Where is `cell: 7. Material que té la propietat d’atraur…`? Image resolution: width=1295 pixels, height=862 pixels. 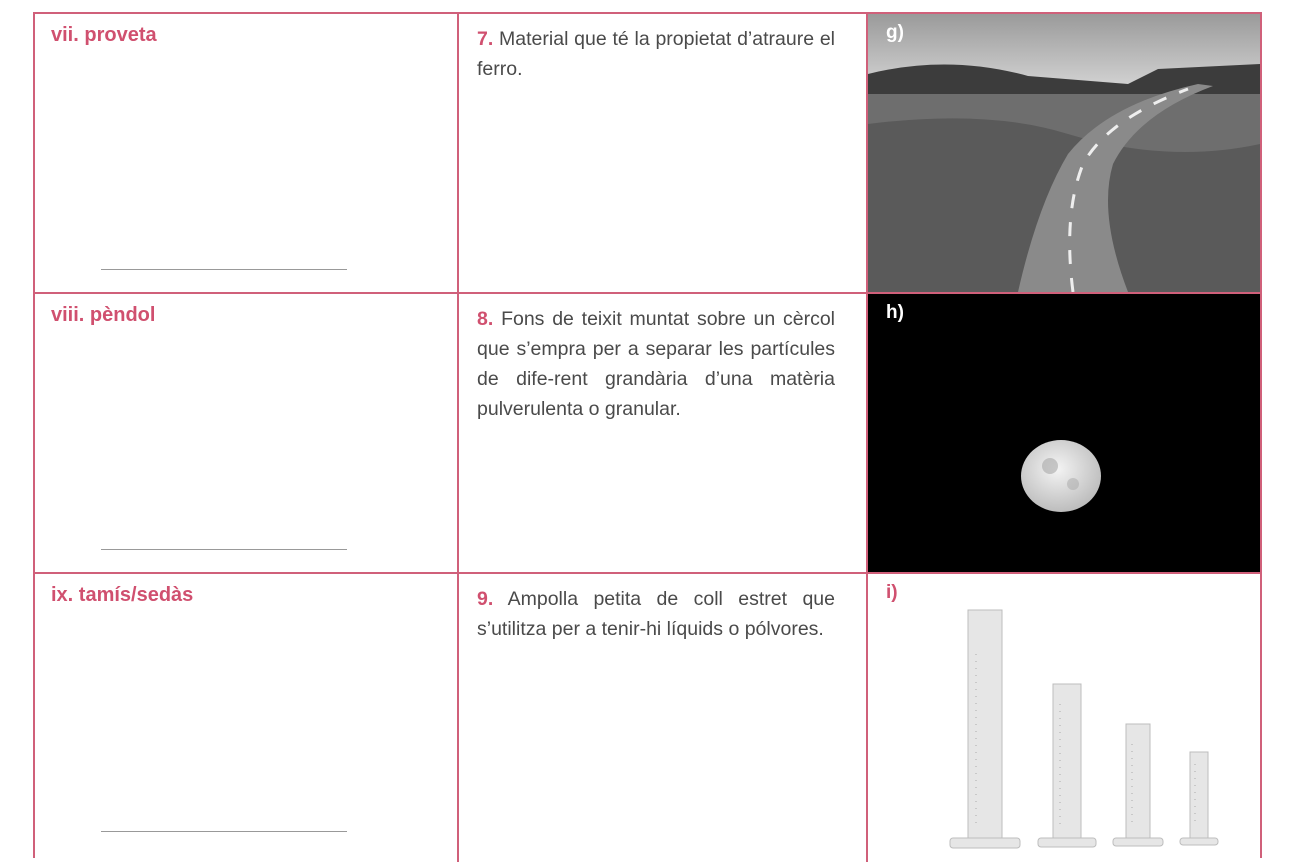
cell: 7. Material que té la propietat d’atraur… is located at coordinates (663, 153).